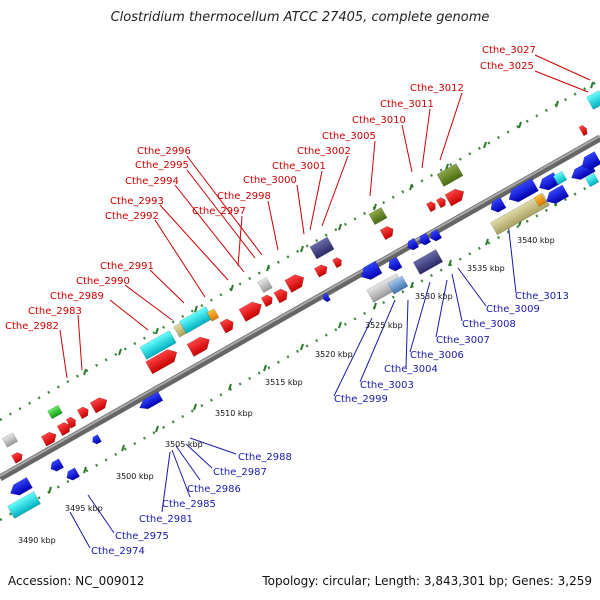  I want to click on forward-gene-label: Cthe_3011, so click(407, 104).